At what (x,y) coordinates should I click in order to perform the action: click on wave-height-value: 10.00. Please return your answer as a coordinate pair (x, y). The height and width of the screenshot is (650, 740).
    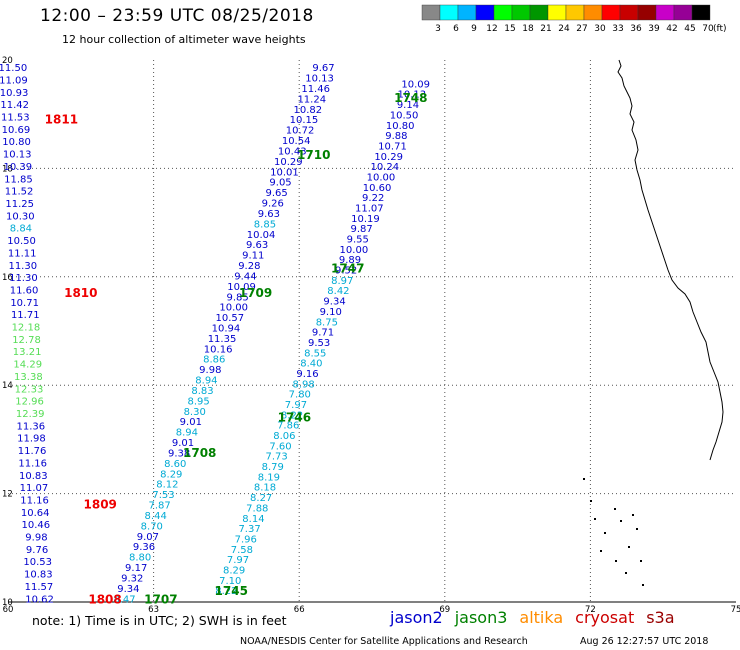
    Looking at the image, I should click on (354, 250).